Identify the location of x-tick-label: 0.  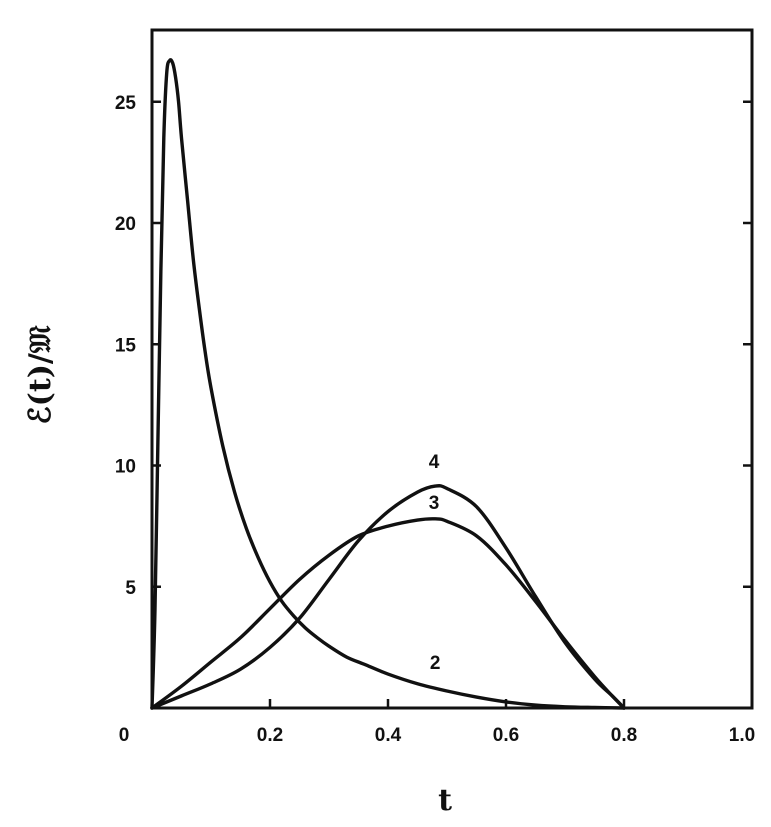
(124, 735).